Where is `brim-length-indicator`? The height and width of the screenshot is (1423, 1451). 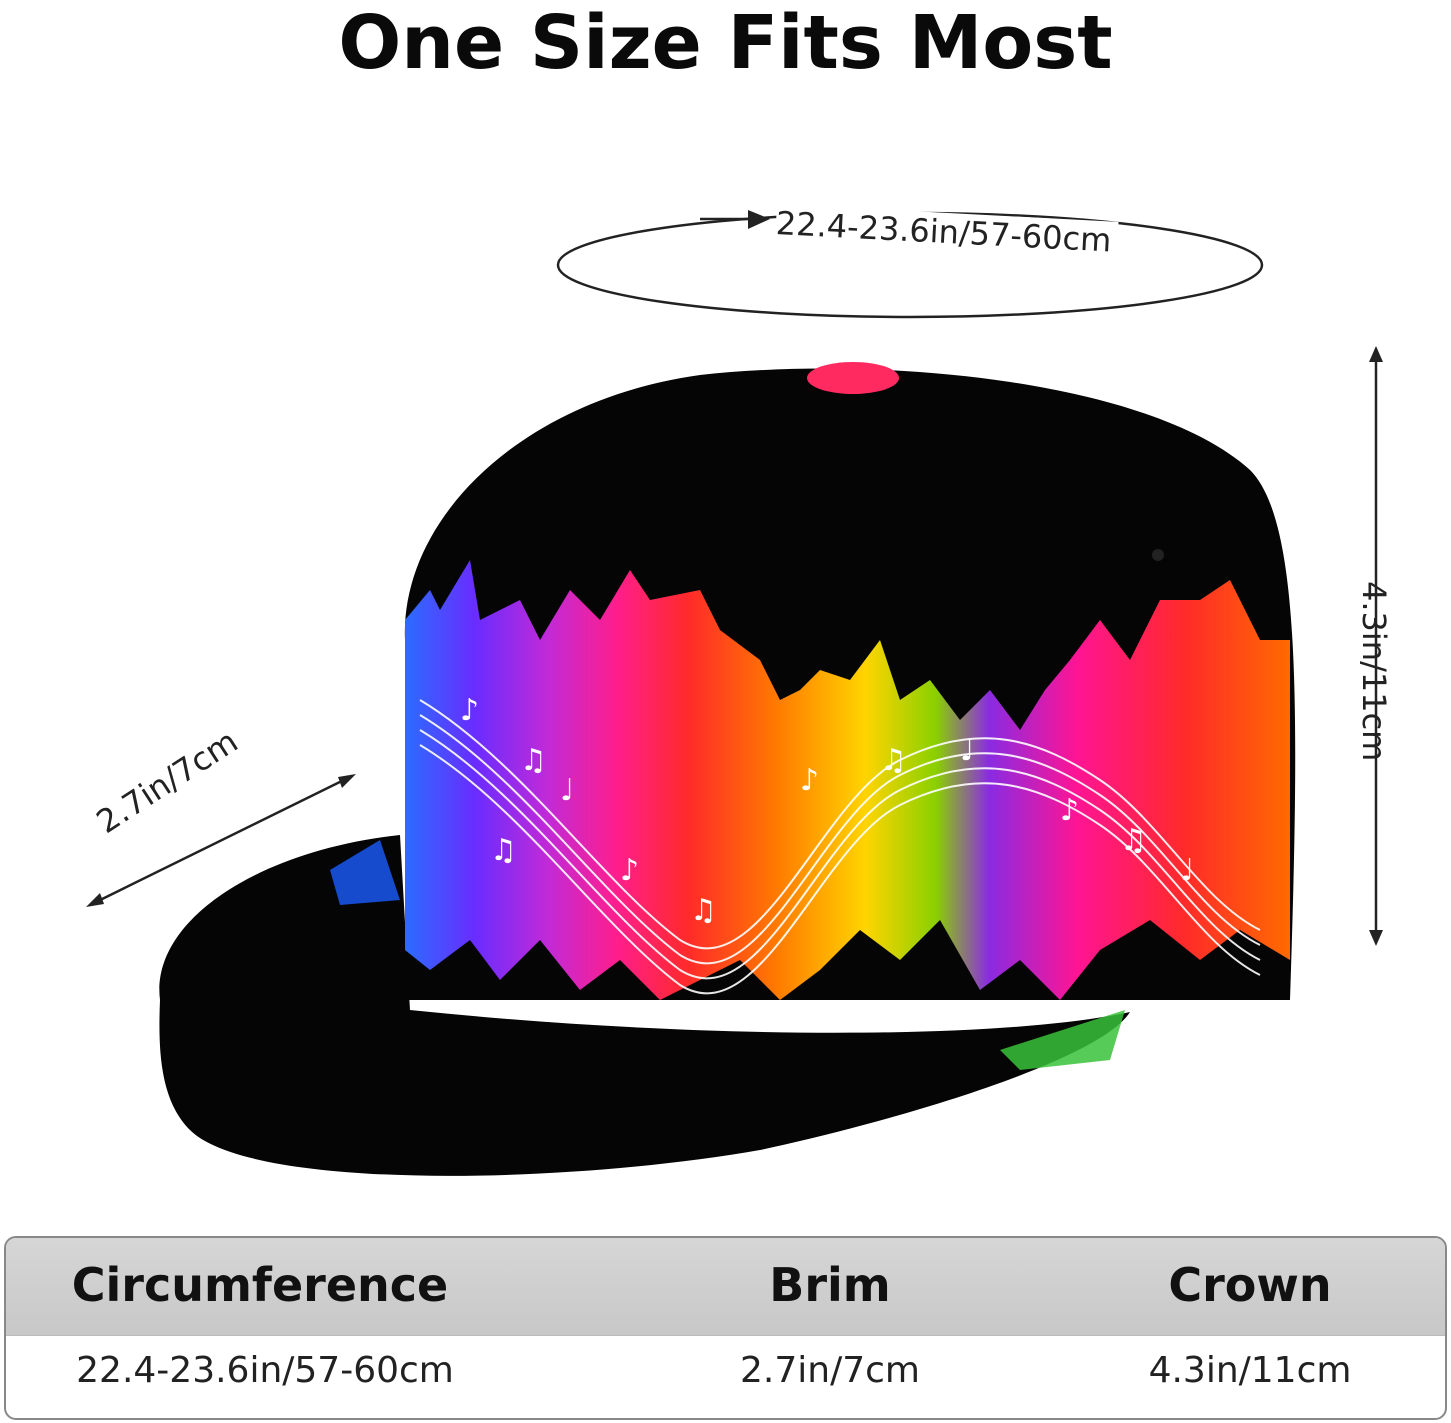 brim-length-indicator is located at coordinates (221, 840).